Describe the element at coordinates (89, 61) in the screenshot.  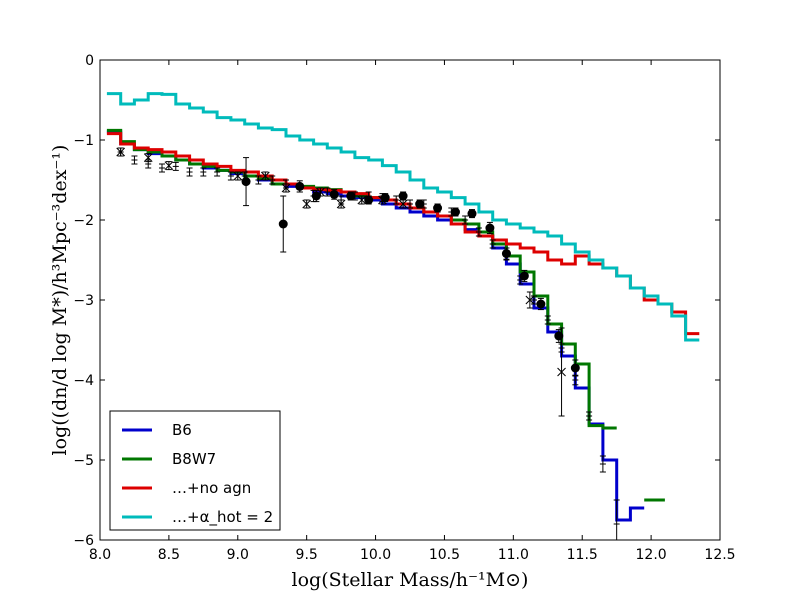
I see `y-tick-label: 0` at that location.